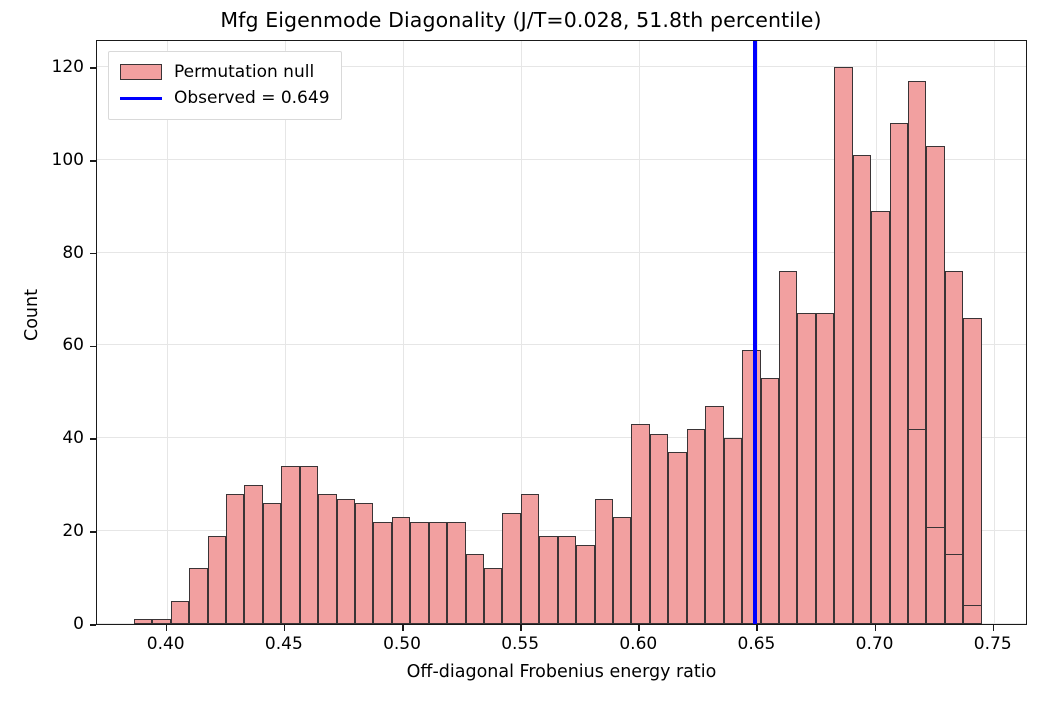 The image size is (1042, 701). I want to click on x-axis-label: Off-diagonal Frobenius energy ratio, so click(561, 672).